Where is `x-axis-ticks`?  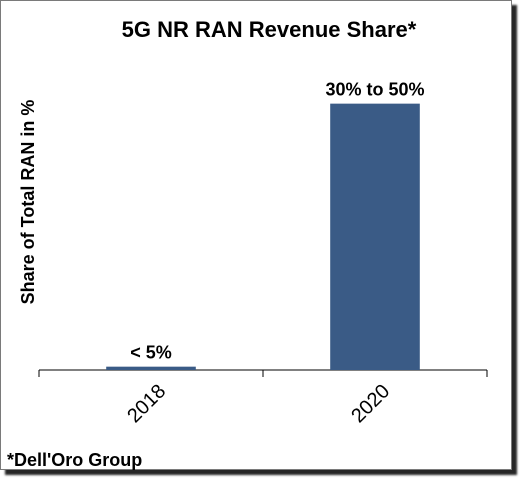
x-axis-ticks is located at coordinates (263, 373).